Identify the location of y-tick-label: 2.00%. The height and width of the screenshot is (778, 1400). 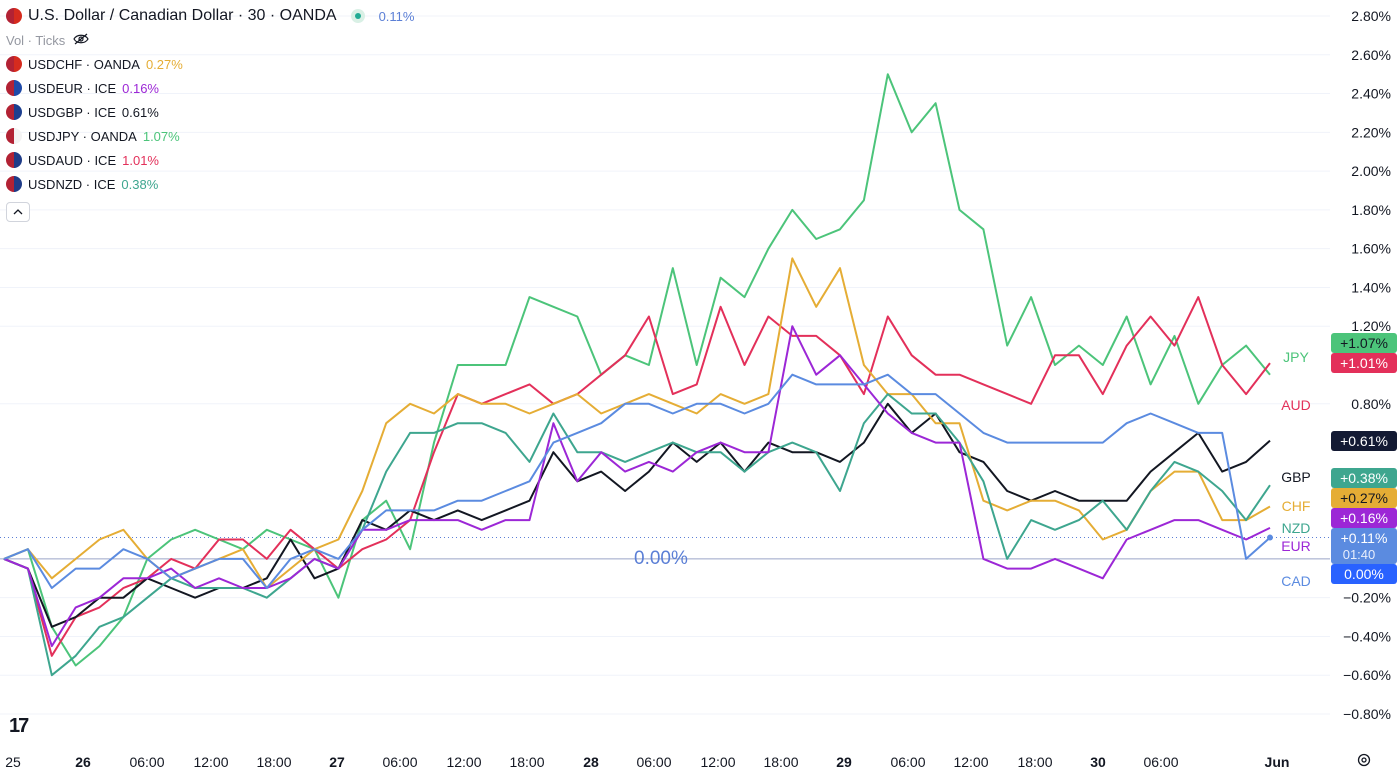
(1371, 171).